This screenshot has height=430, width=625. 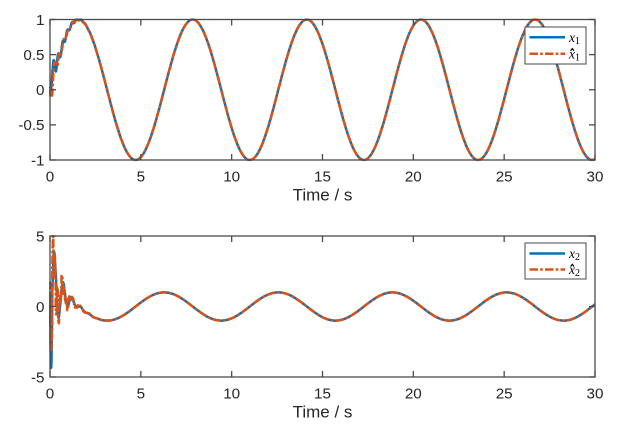 What do you see at coordinates (40, 20) in the screenshot?
I see `svg-text: 1` at bounding box center [40, 20].